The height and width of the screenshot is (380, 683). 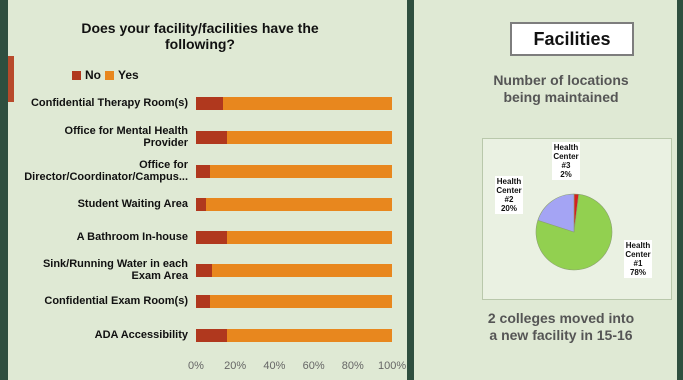 I want to click on chart-legend: No Yes, so click(x=105, y=75).